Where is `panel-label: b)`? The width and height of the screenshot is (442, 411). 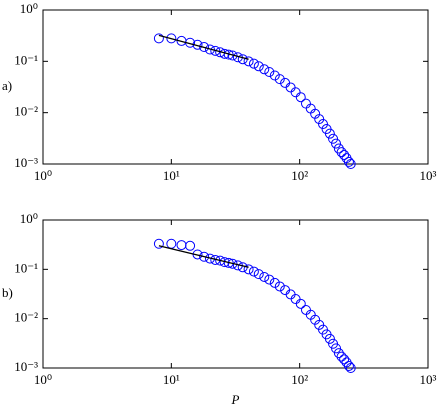 panel-label: b) is located at coordinates (7, 292).